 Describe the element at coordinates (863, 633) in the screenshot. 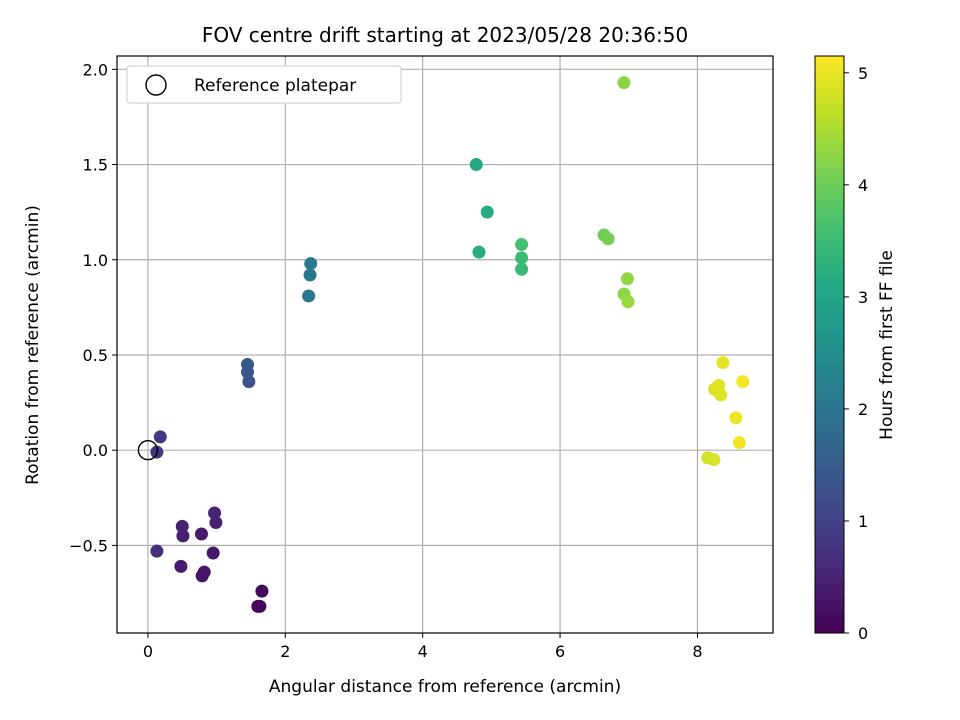

I see `colorbar-tick-label: 0` at that location.